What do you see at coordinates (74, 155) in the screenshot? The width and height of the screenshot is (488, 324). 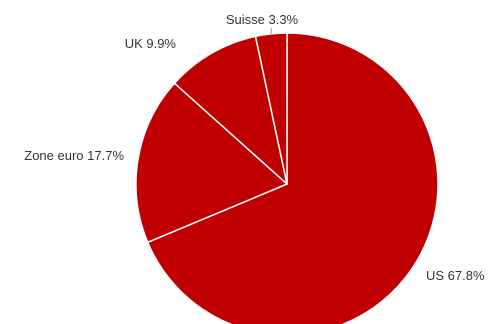 I see `slice-label-zone-euro: Zone euro 17.7%` at bounding box center [74, 155].